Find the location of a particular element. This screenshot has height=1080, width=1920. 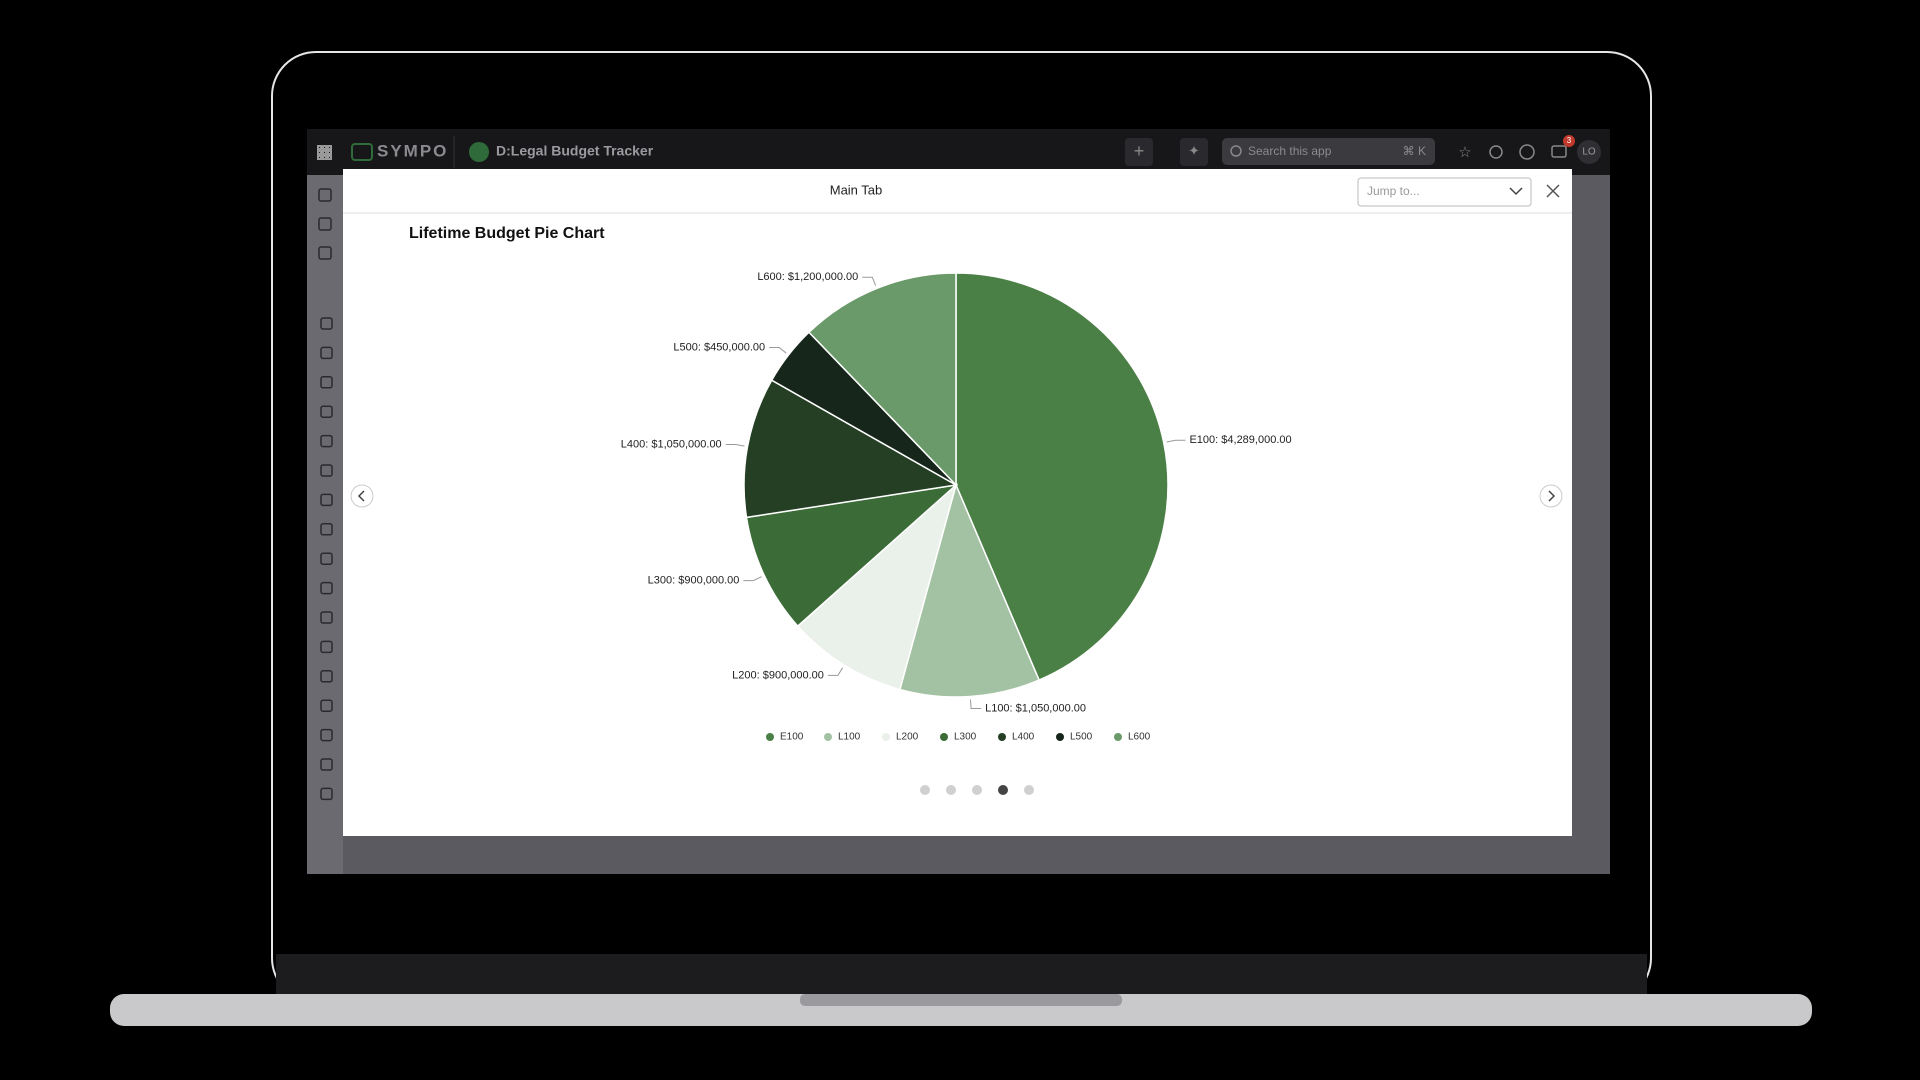

ai-button is located at coordinates (1194, 152).